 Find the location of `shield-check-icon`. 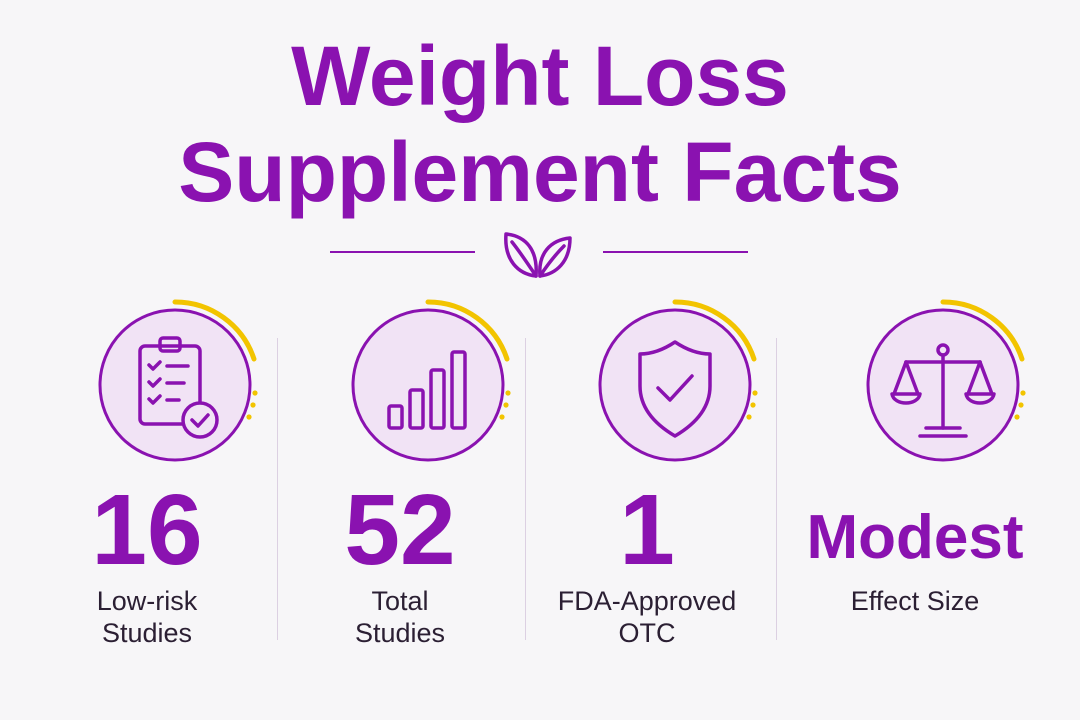

shield-check-icon is located at coordinates (678, 380).